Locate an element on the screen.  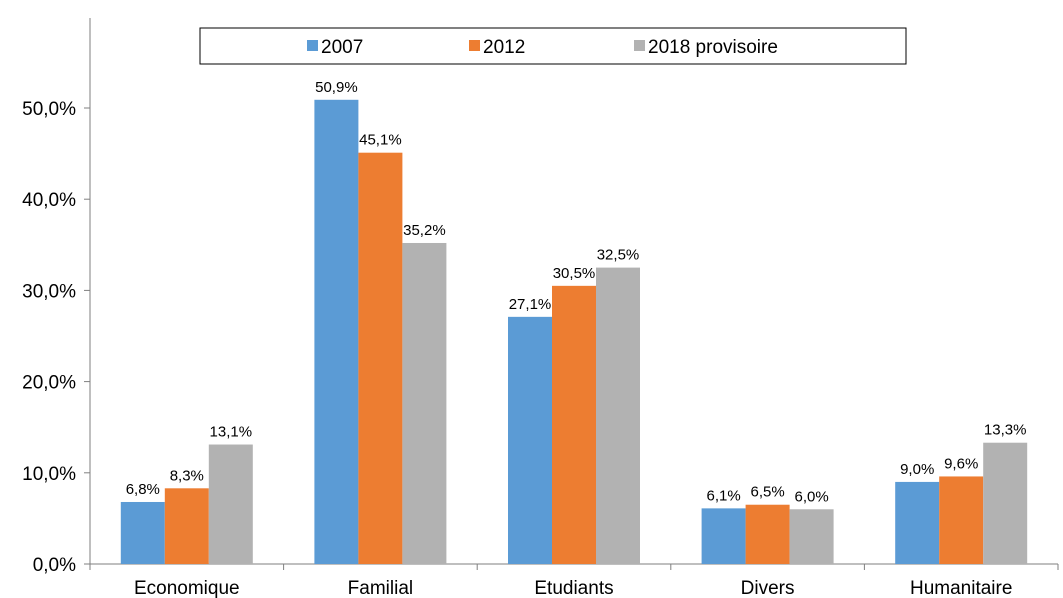
y-tick-label: 50,0% is located at coordinates (49, 109).